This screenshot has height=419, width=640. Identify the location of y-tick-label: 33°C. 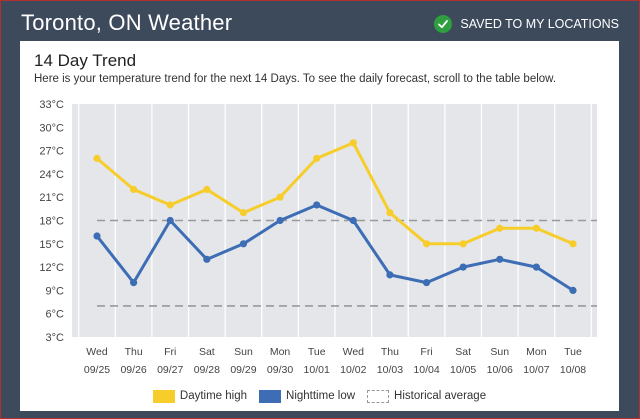
(51, 105).